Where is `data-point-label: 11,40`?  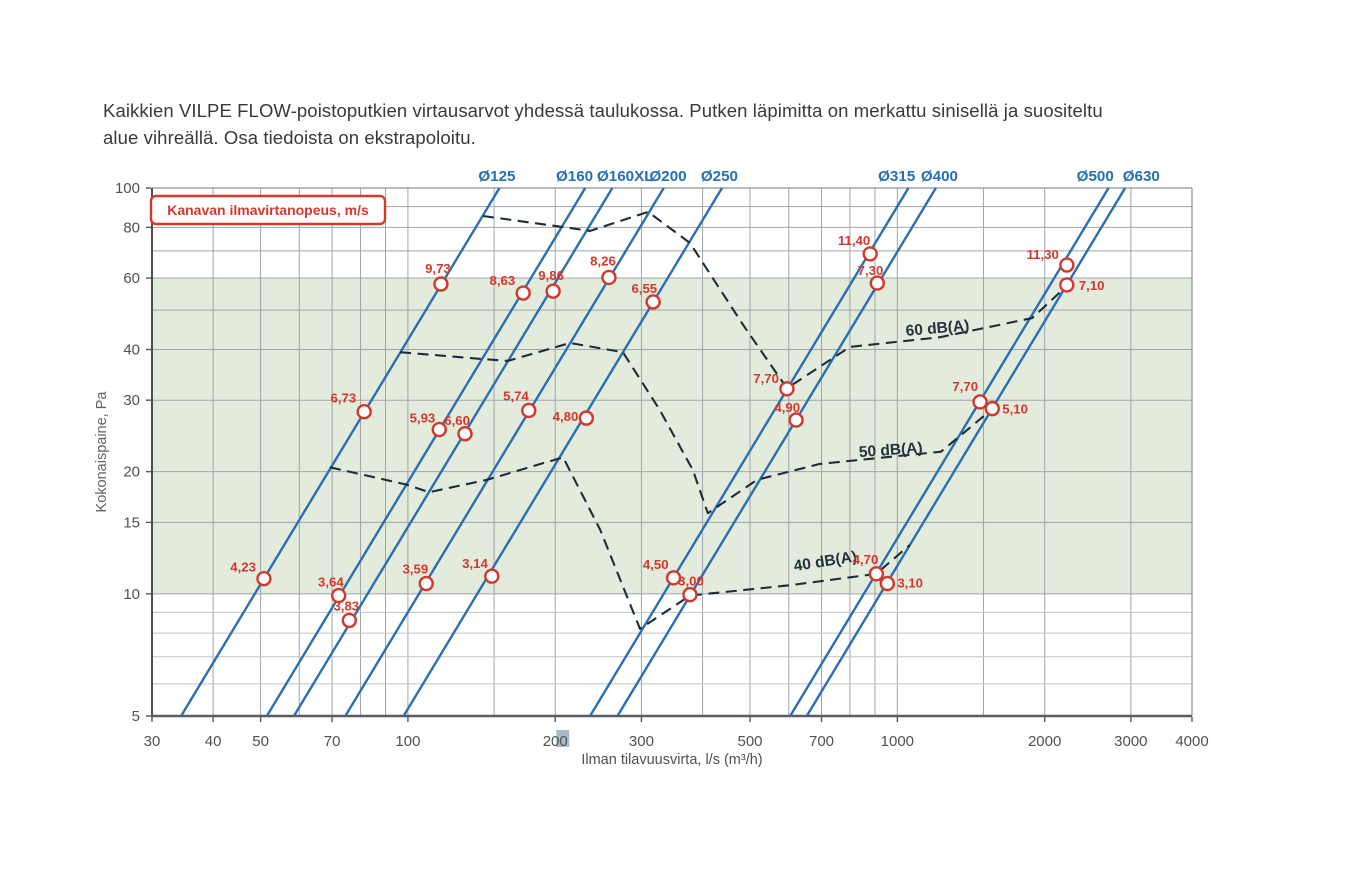 data-point-label: 11,40 is located at coordinates (854, 240).